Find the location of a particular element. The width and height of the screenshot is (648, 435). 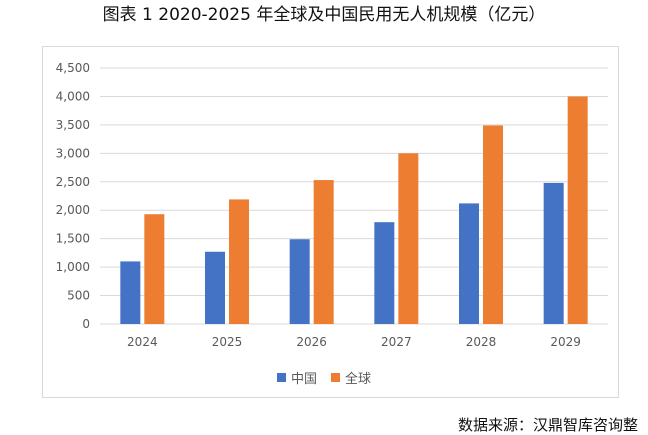

legend-swatch-global is located at coordinates (335, 377).